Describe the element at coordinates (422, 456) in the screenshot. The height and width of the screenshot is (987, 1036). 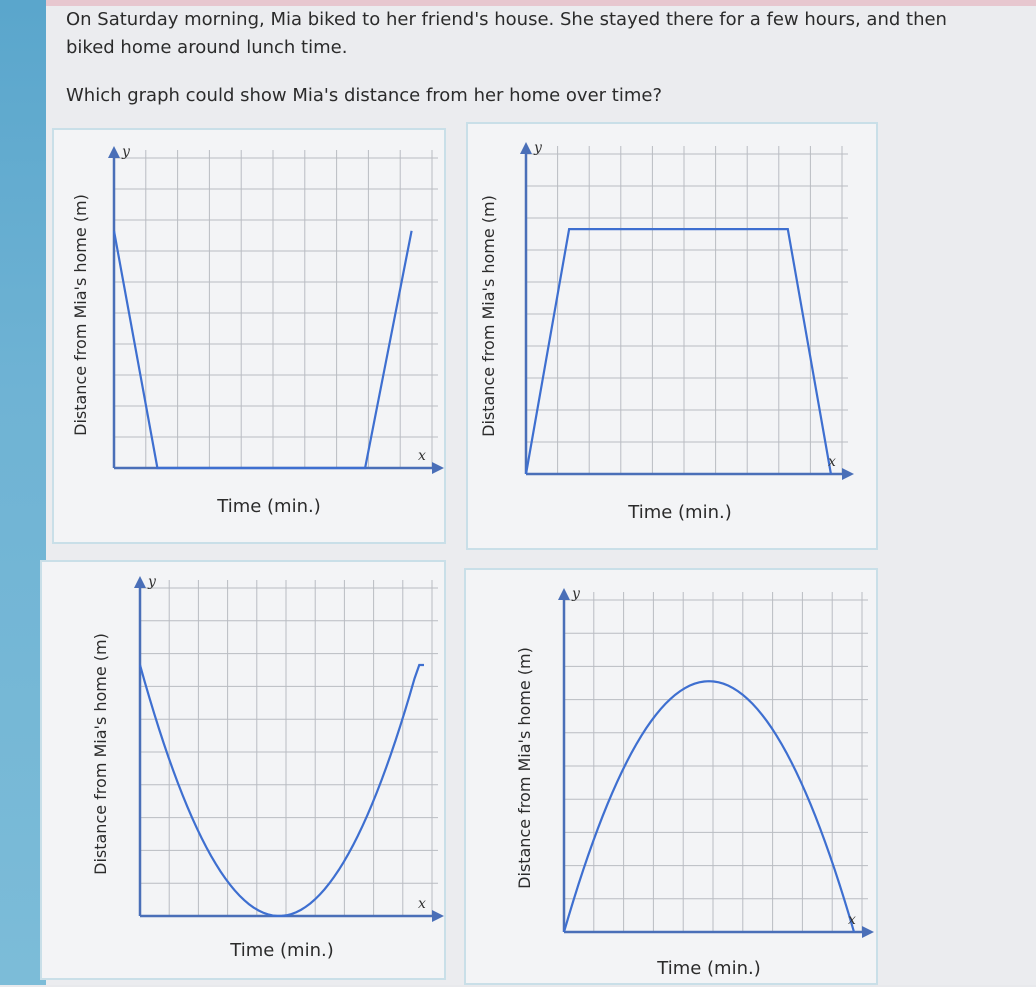
I see `choice-a-x-axis-letter: x` at that location.